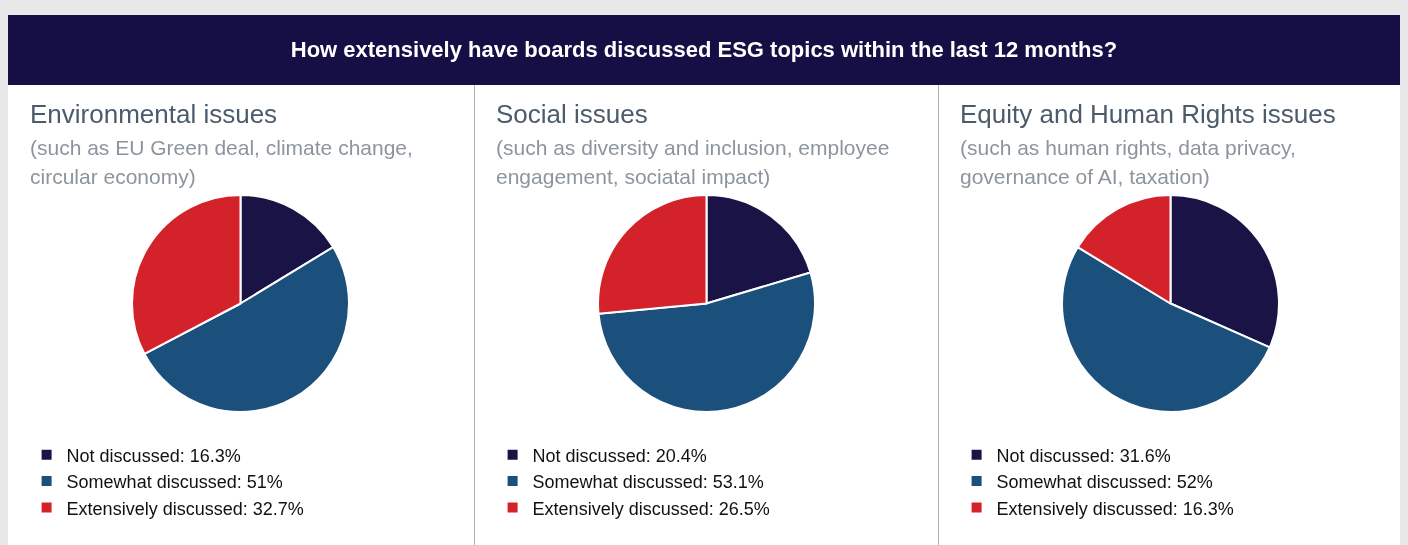 The height and width of the screenshot is (545, 1408). Describe the element at coordinates (174, 482) in the screenshot. I see `legend-label: Somewhat discussed: 51%` at that location.